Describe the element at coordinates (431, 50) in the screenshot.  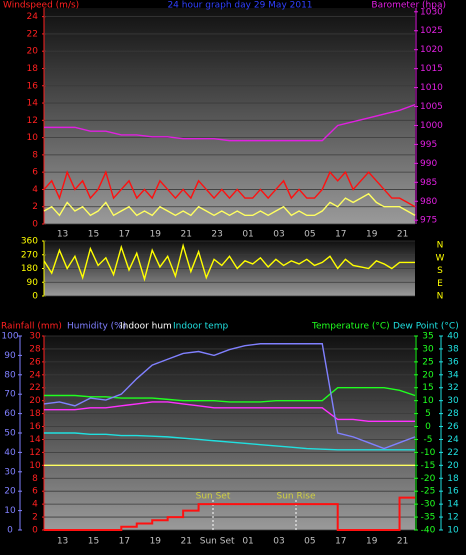
I see `y-tick-label: 1020` at that location.